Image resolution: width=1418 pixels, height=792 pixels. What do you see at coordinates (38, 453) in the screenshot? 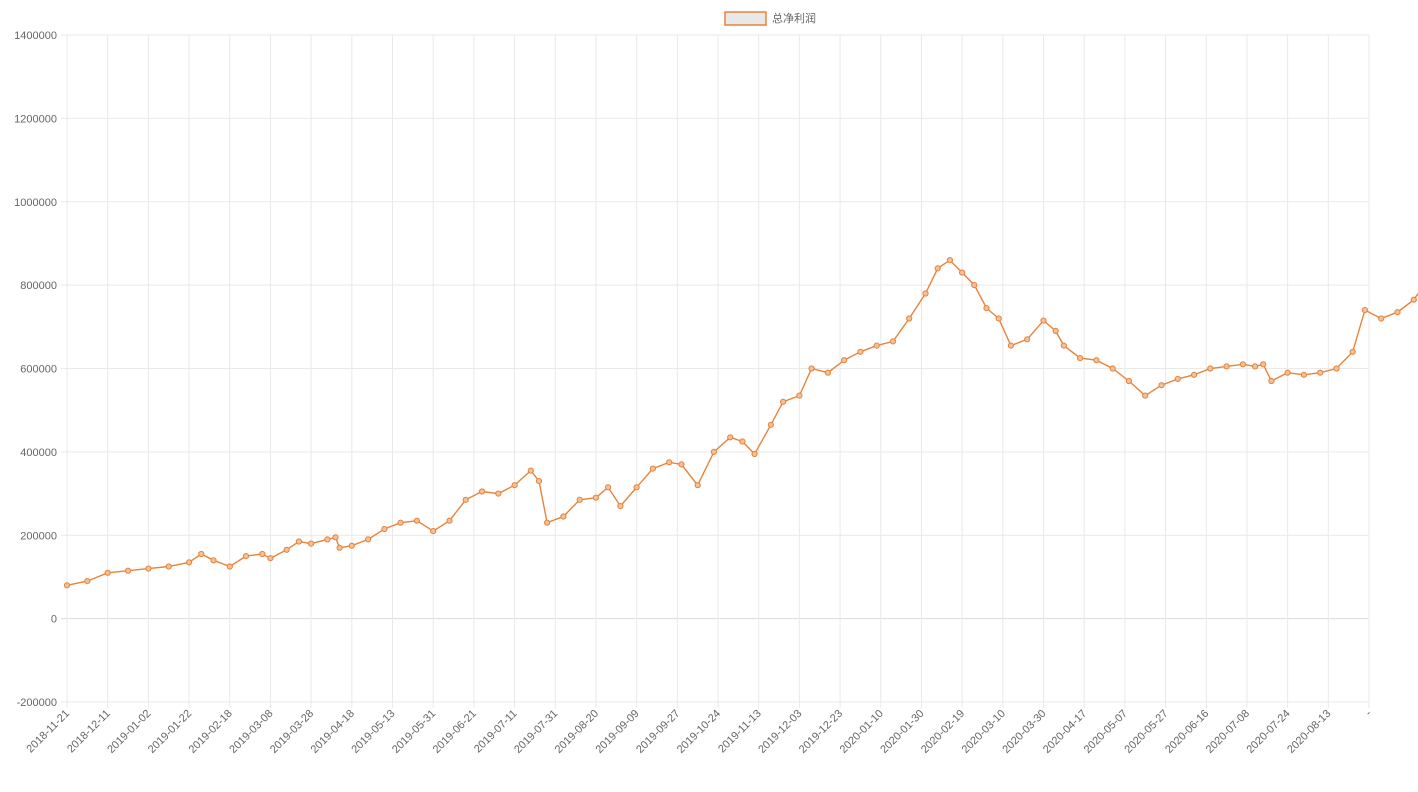
I see `y-tick-label: 400000` at bounding box center [38, 453].